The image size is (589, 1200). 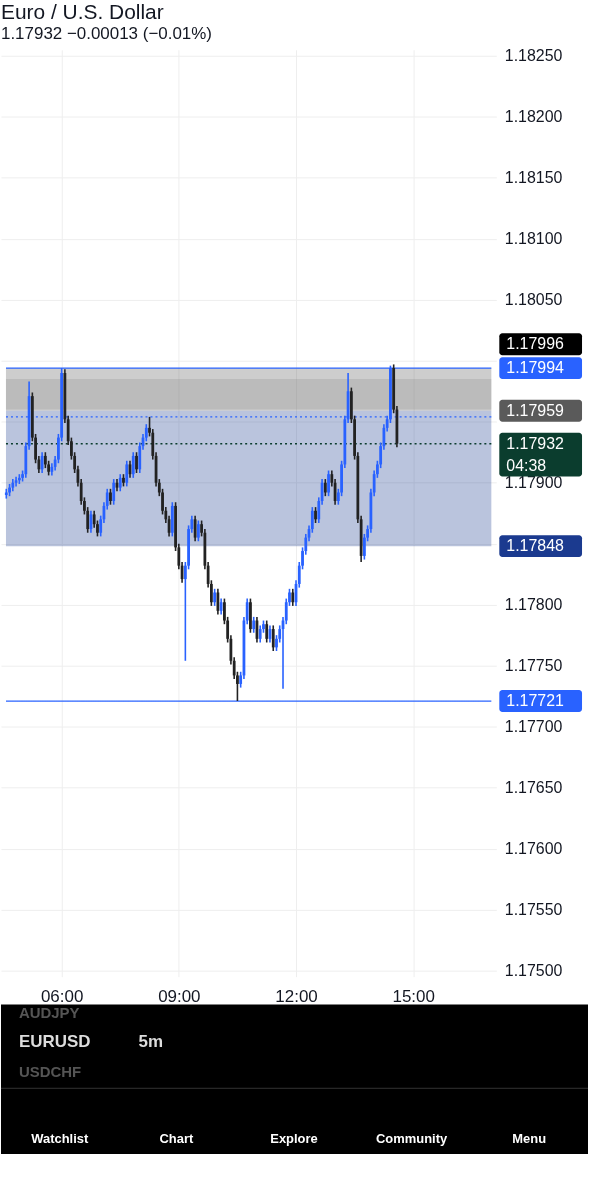 What do you see at coordinates (533, 666) in the screenshot?
I see `y-tick-label: 1.17750` at bounding box center [533, 666].